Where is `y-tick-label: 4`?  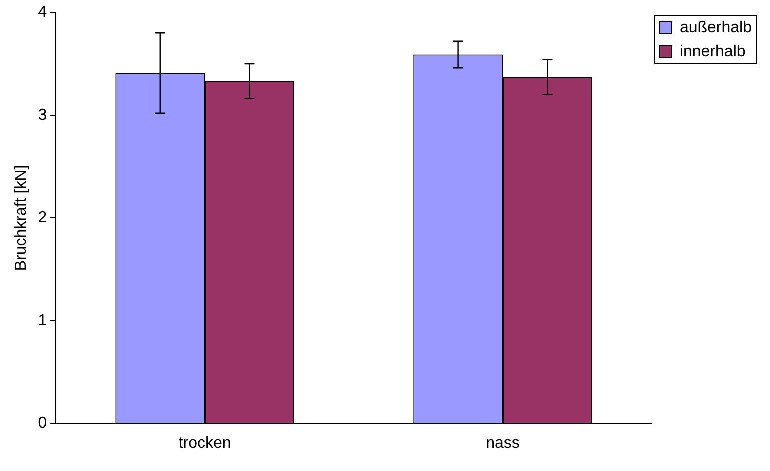 y-tick-label: 4 is located at coordinates (43, 13).